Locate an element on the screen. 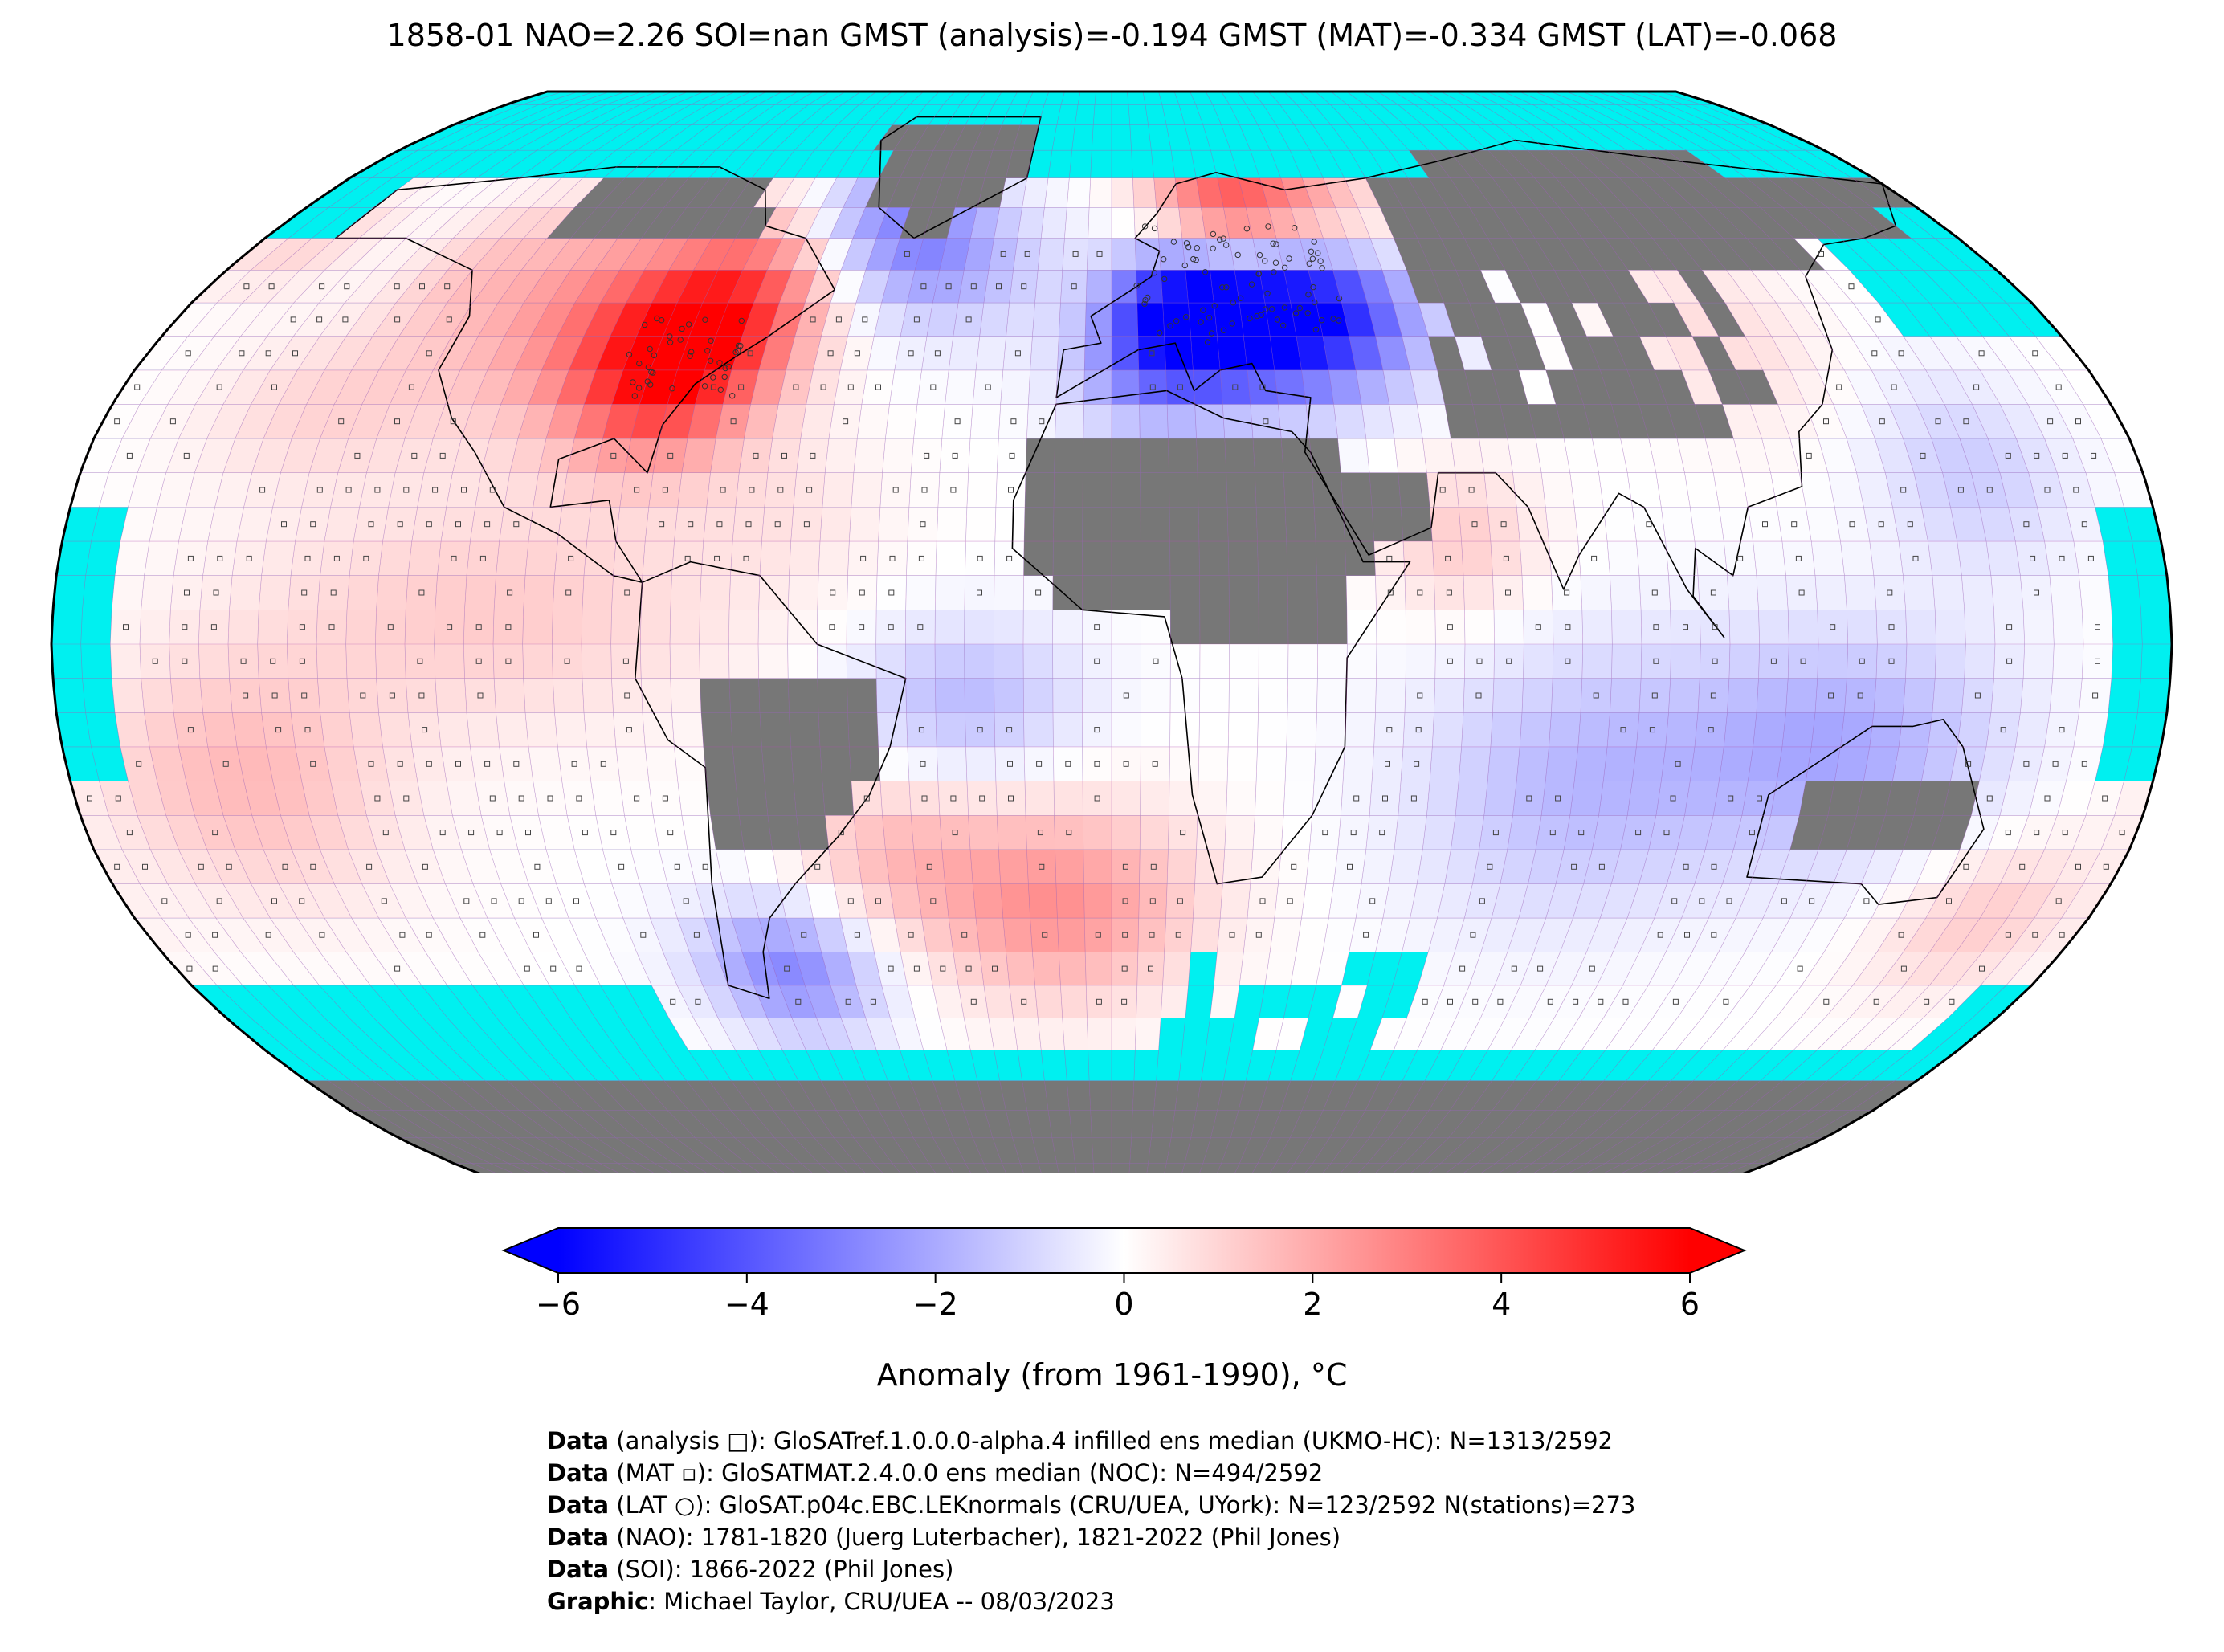 The image size is (2224, 1652). credit-soi: Data (SOI): 1866-2022 (Phil Jones) is located at coordinates (750, 1569).